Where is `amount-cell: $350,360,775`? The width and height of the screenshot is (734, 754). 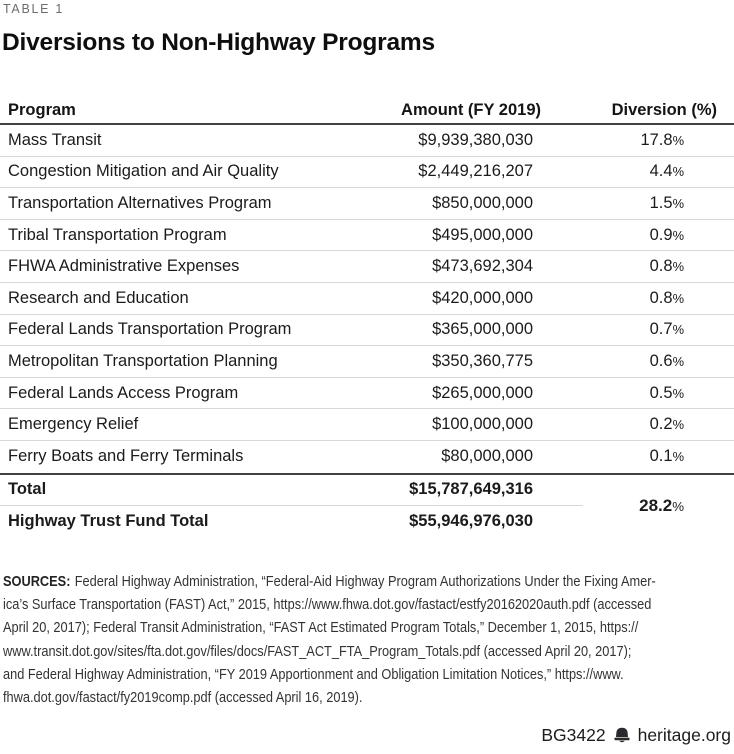 amount-cell: $350,360,775 is located at coordinates (482, 360).